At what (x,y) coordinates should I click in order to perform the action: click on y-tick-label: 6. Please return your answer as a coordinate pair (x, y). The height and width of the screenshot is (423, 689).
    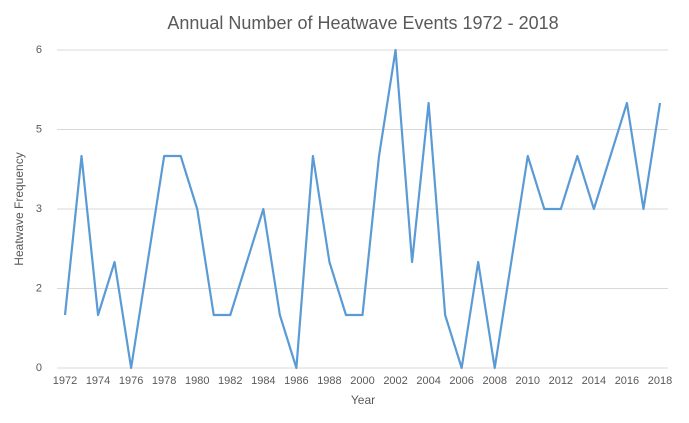
    Looking at the image, I should click on (39, 50).